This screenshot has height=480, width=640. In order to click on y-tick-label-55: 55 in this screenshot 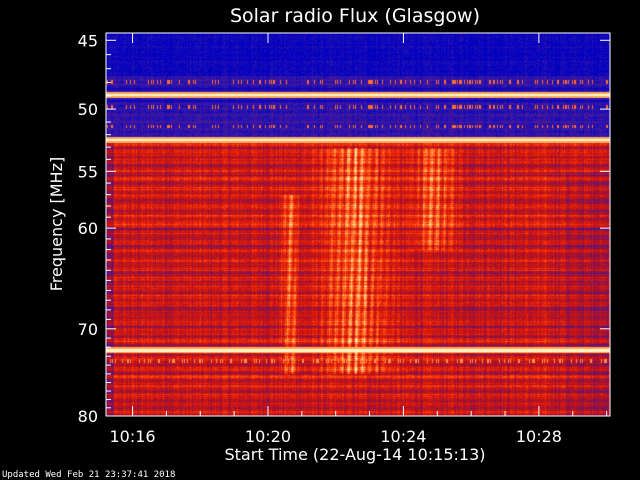, I will do `click(88, 171)`.